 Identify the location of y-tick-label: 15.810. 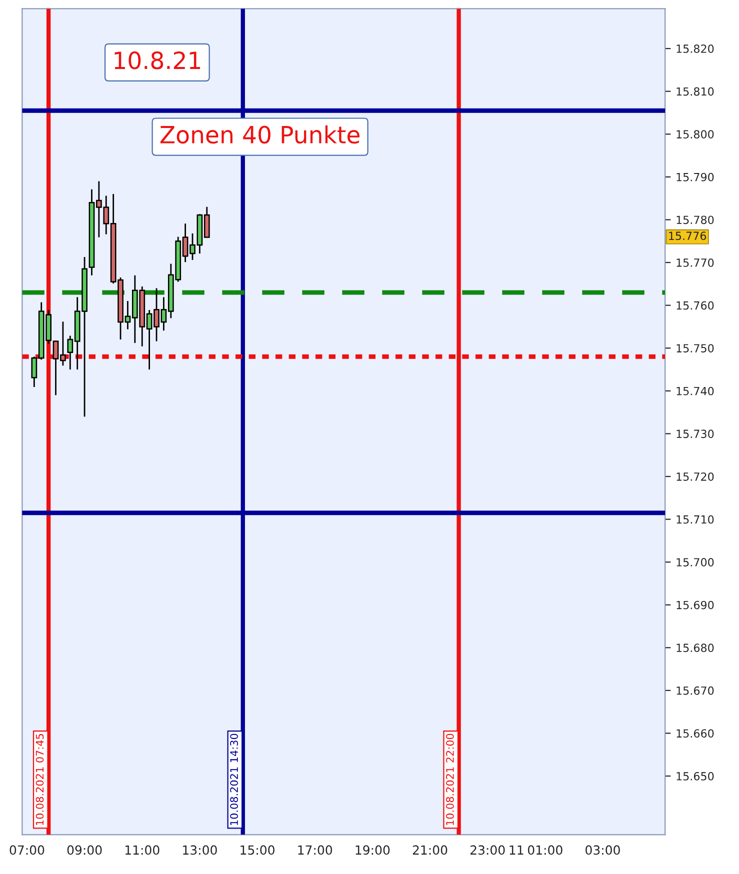
(695, 91).